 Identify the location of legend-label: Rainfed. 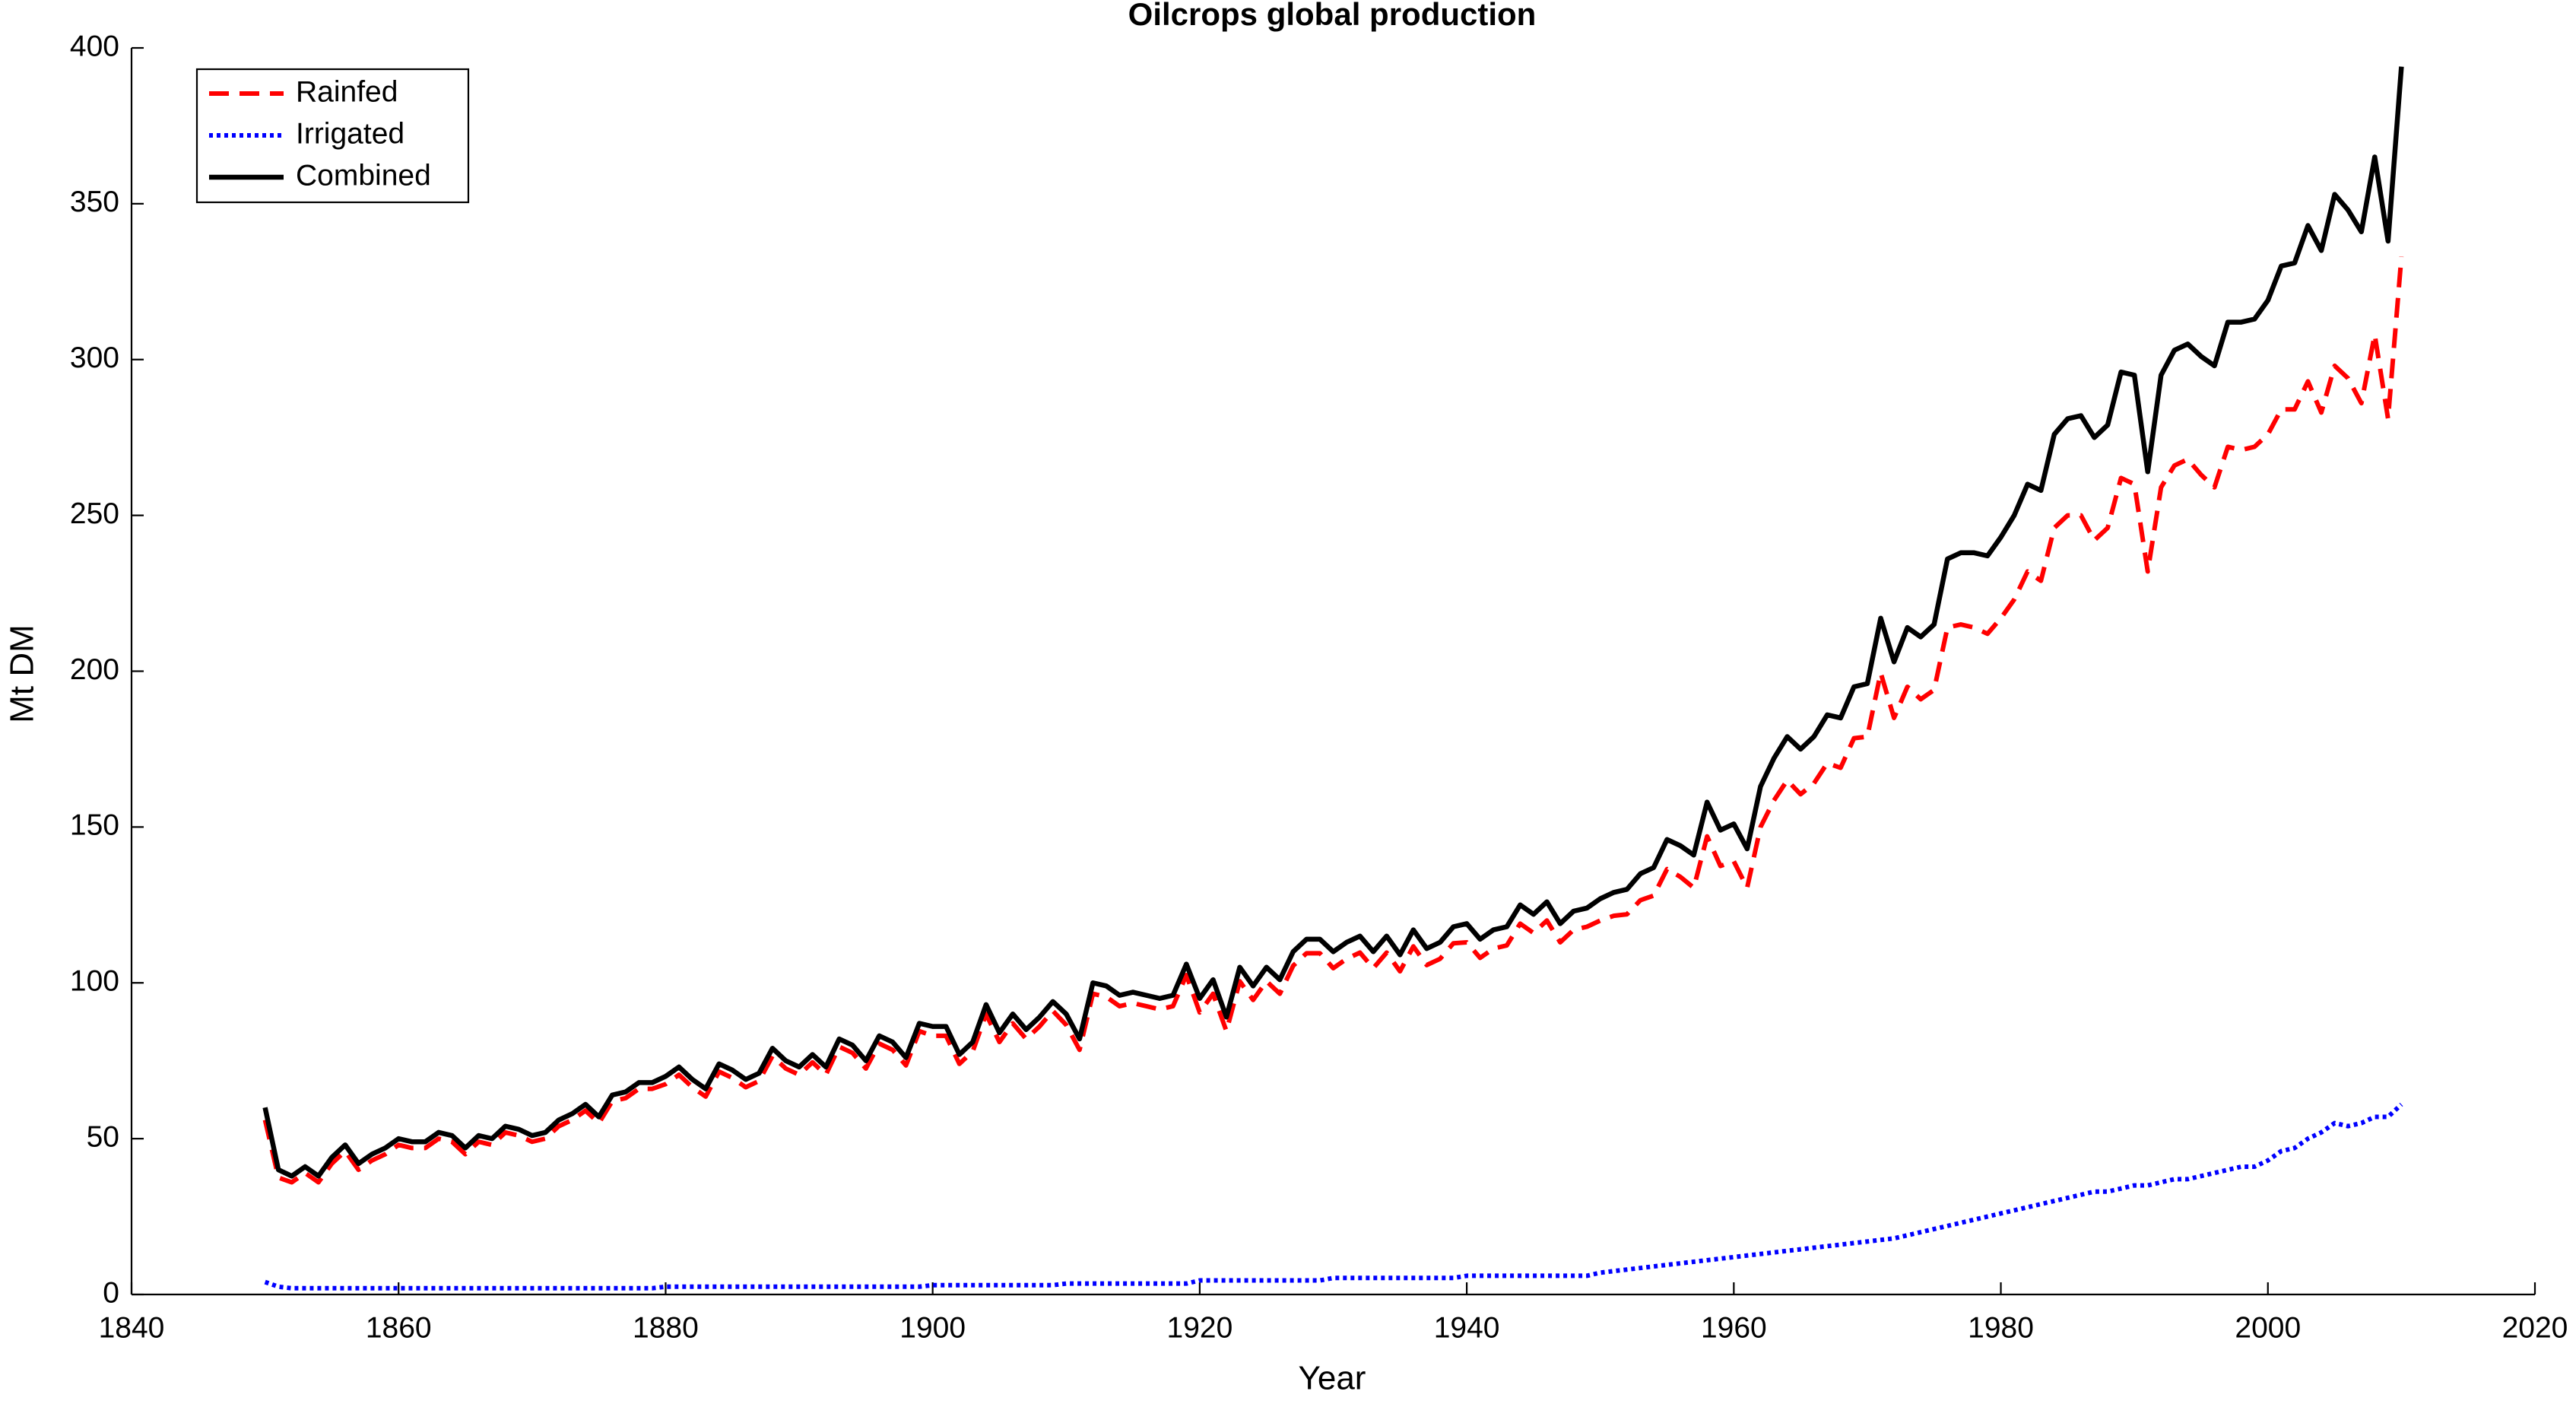
(347, 91).